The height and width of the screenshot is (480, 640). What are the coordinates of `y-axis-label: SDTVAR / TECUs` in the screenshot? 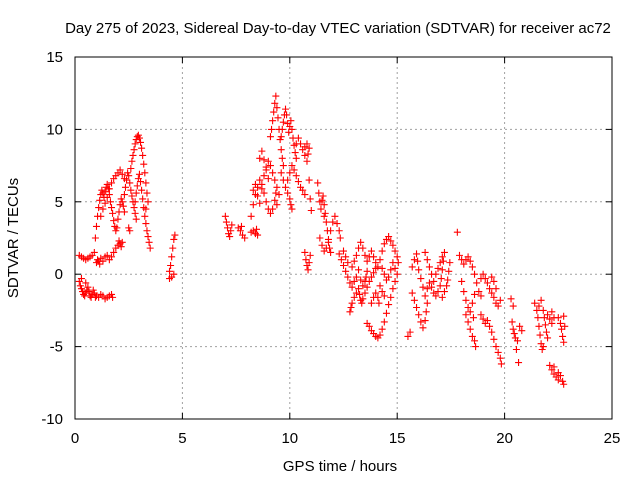 It's located at (13, 238).